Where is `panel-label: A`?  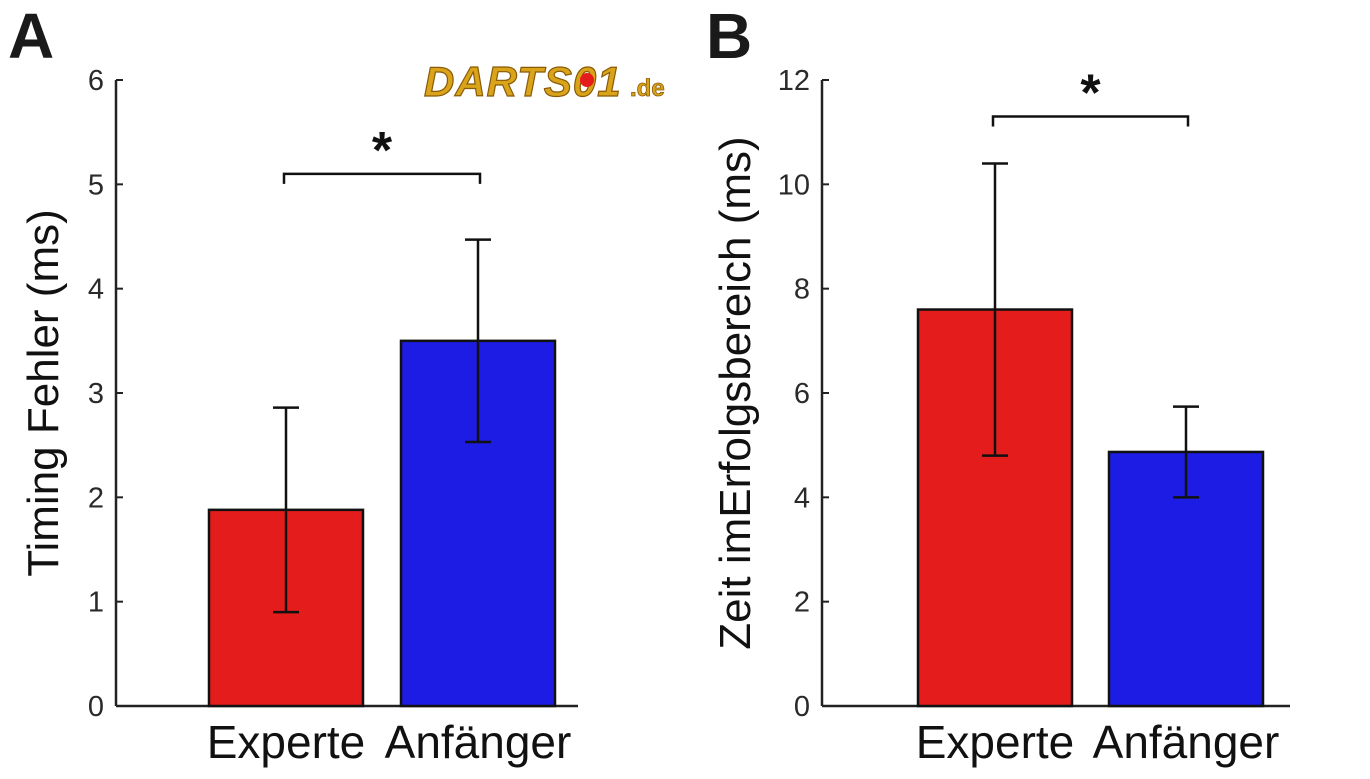 panel-label: A is located at coordinates (31, 36).